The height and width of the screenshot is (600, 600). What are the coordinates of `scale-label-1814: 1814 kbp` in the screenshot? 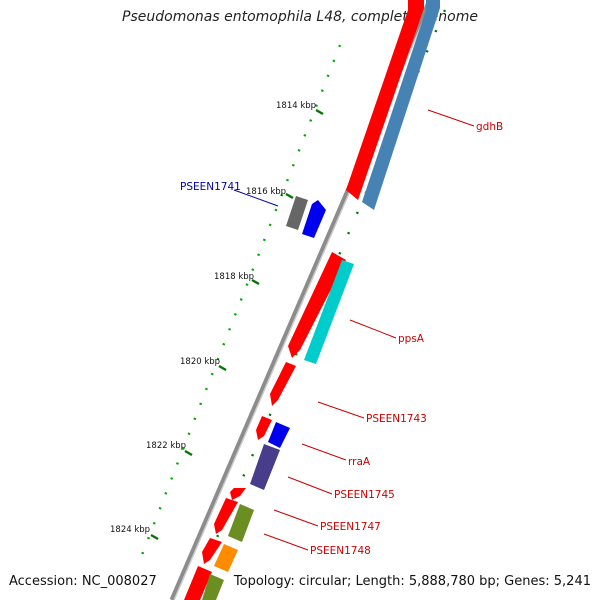 It's located at (296, 106).